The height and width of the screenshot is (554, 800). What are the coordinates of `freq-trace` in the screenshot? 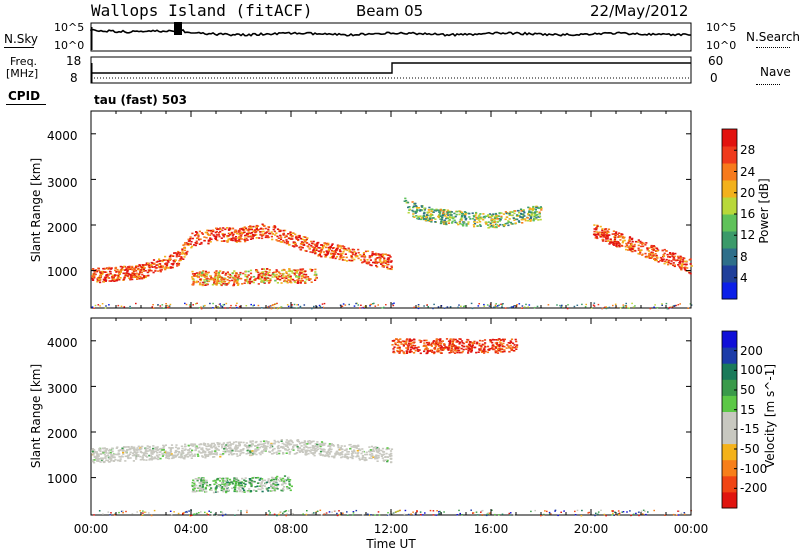 It's located at (391, 72).